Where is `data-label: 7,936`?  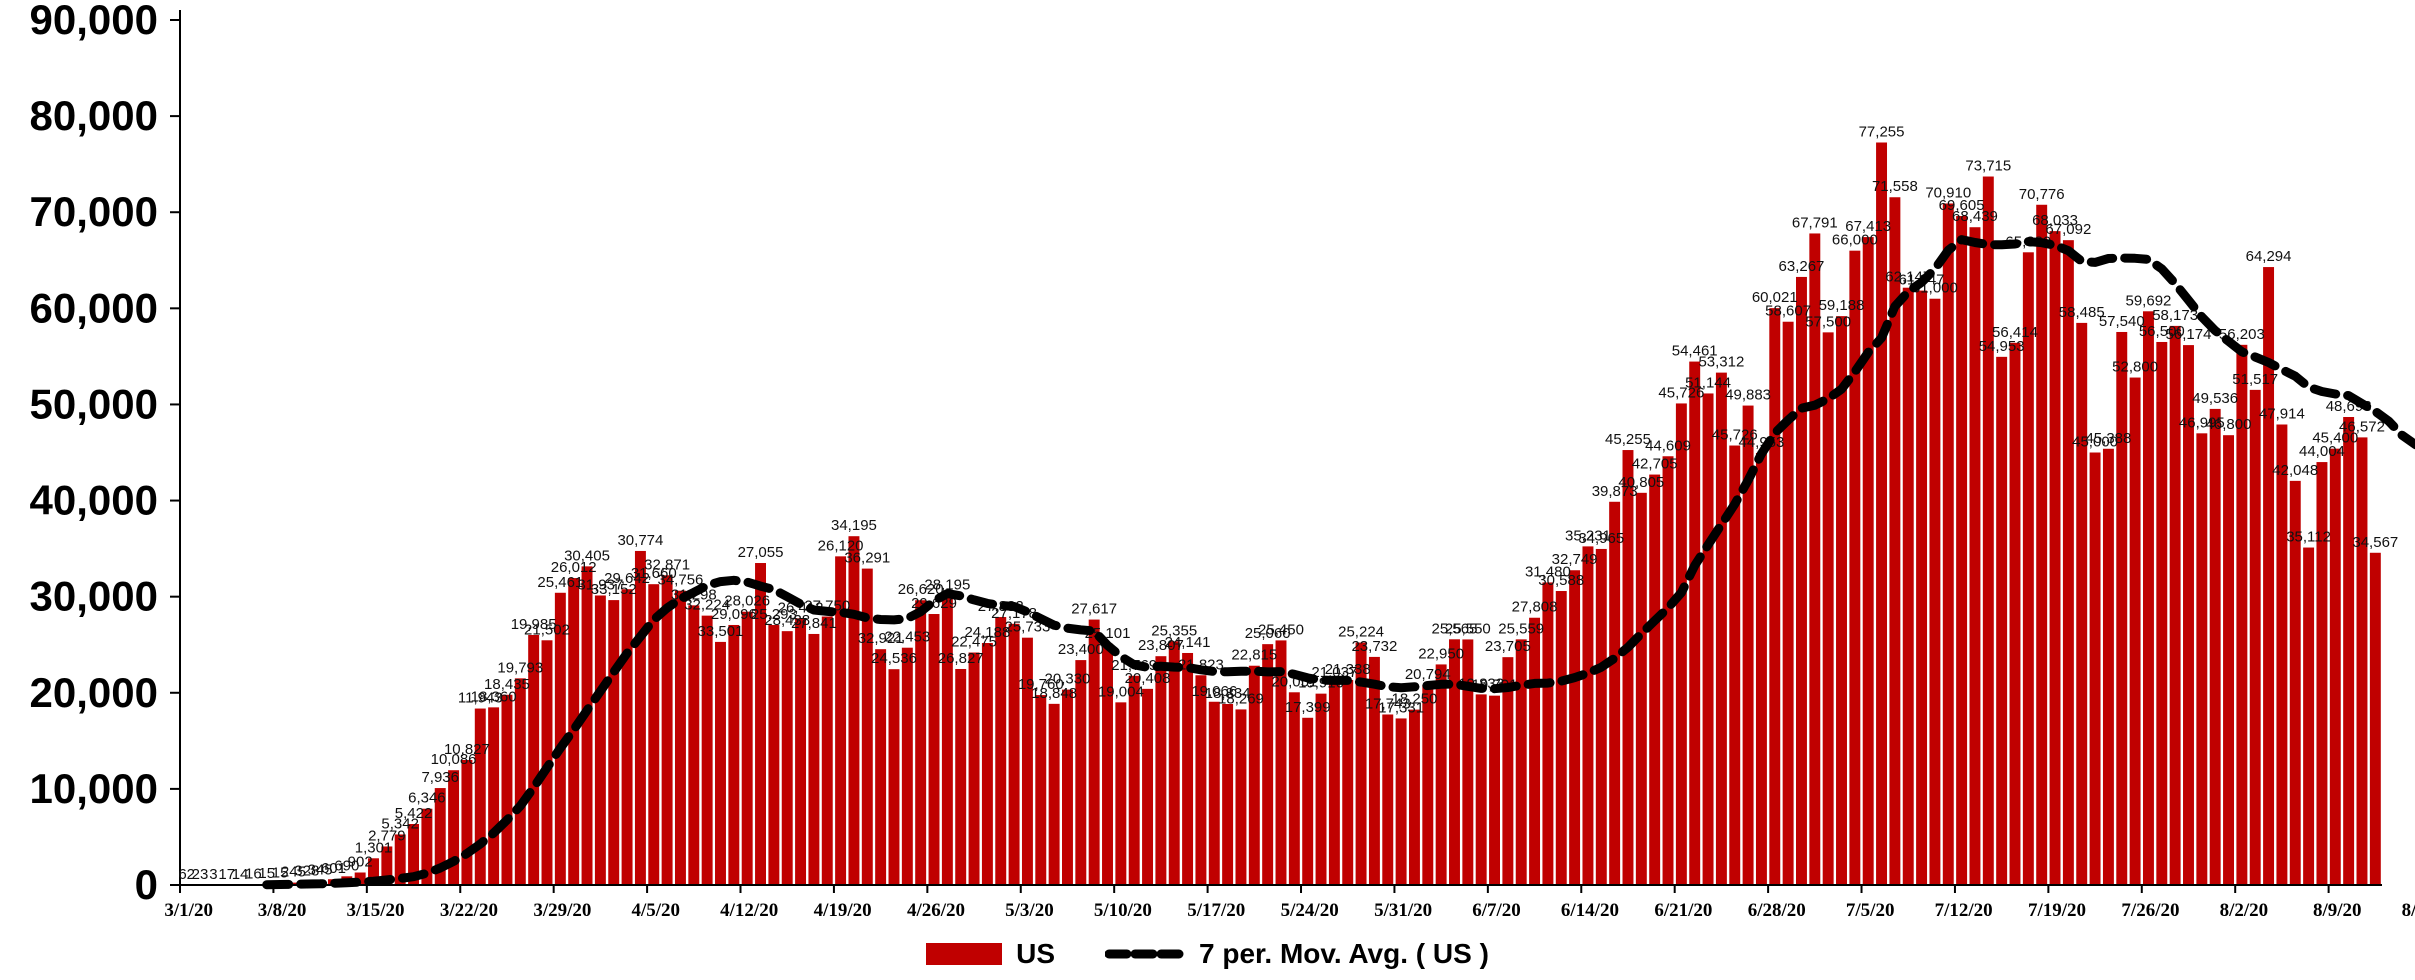
data-label: 7,936 is located at coordinates (440, 777).